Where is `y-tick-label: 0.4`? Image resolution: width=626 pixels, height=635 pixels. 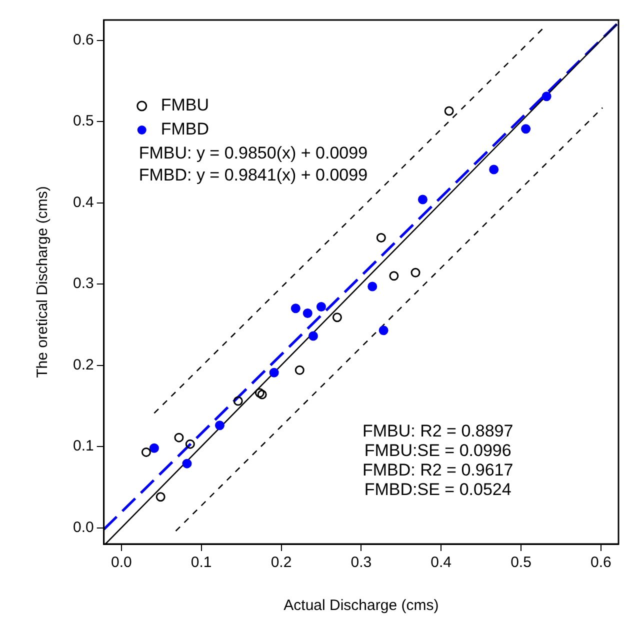
y-tick-label: 0.4 is located at coordinates (83, 202).